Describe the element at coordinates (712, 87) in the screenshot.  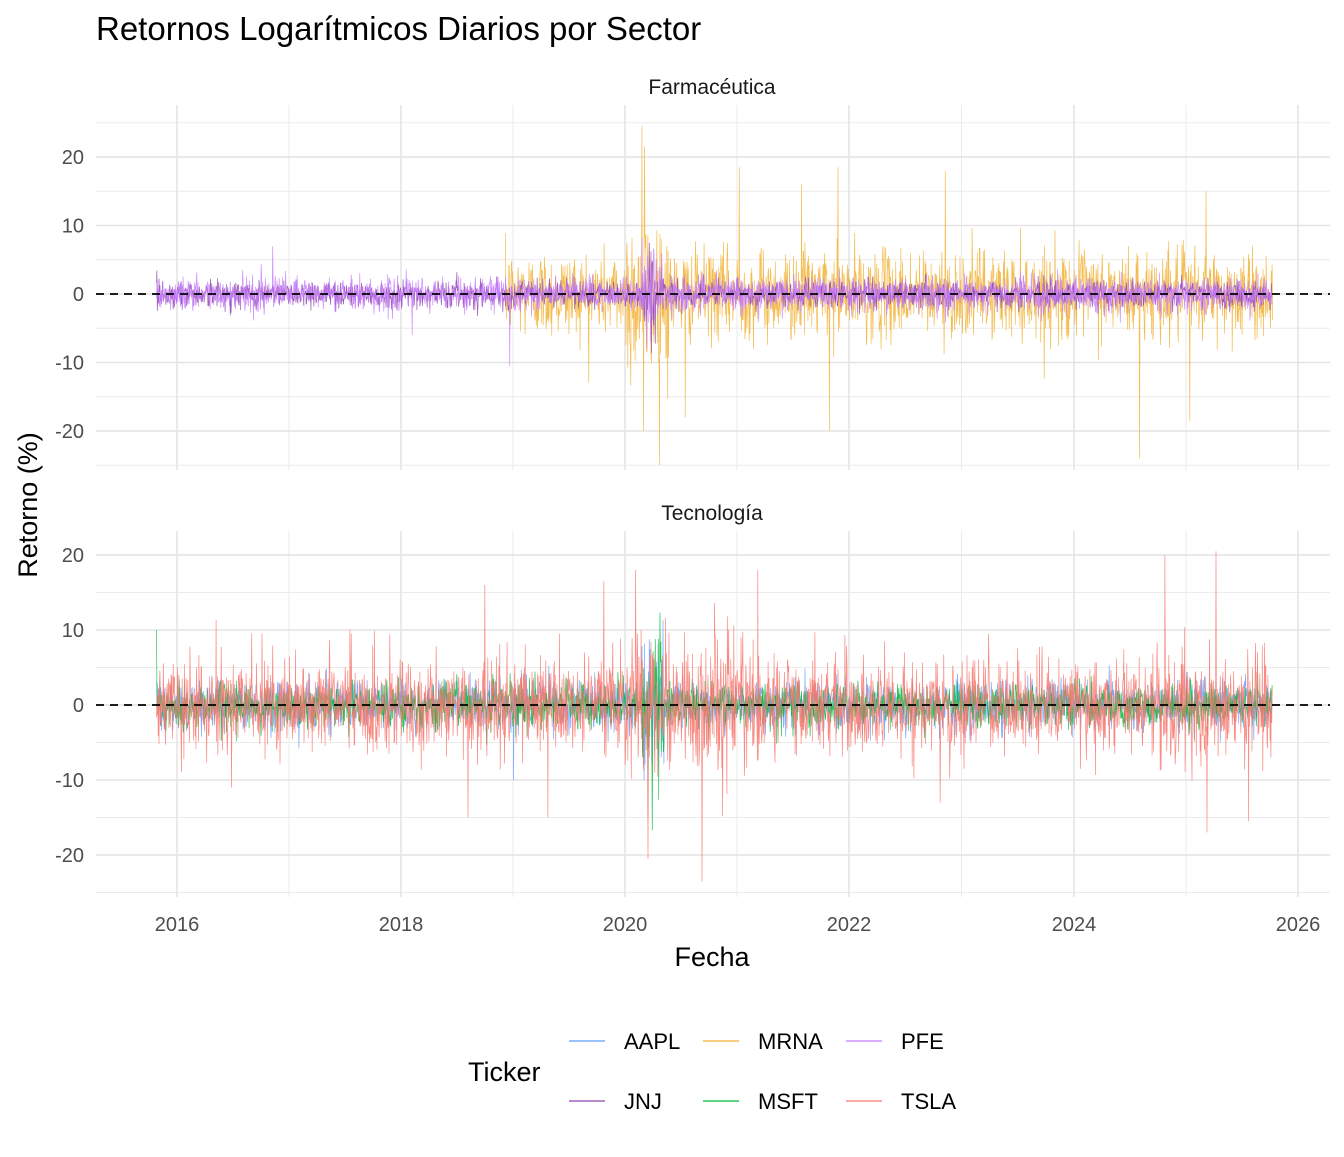
I see `panel-title-farmaceutica: Farmacéutica` at that location.